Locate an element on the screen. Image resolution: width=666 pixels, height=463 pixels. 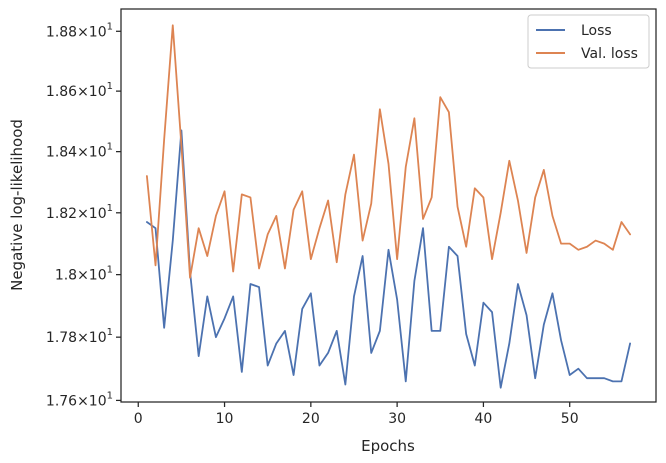
y-tick-label: 1.88×10¹ is located at coordinates (79, 30).